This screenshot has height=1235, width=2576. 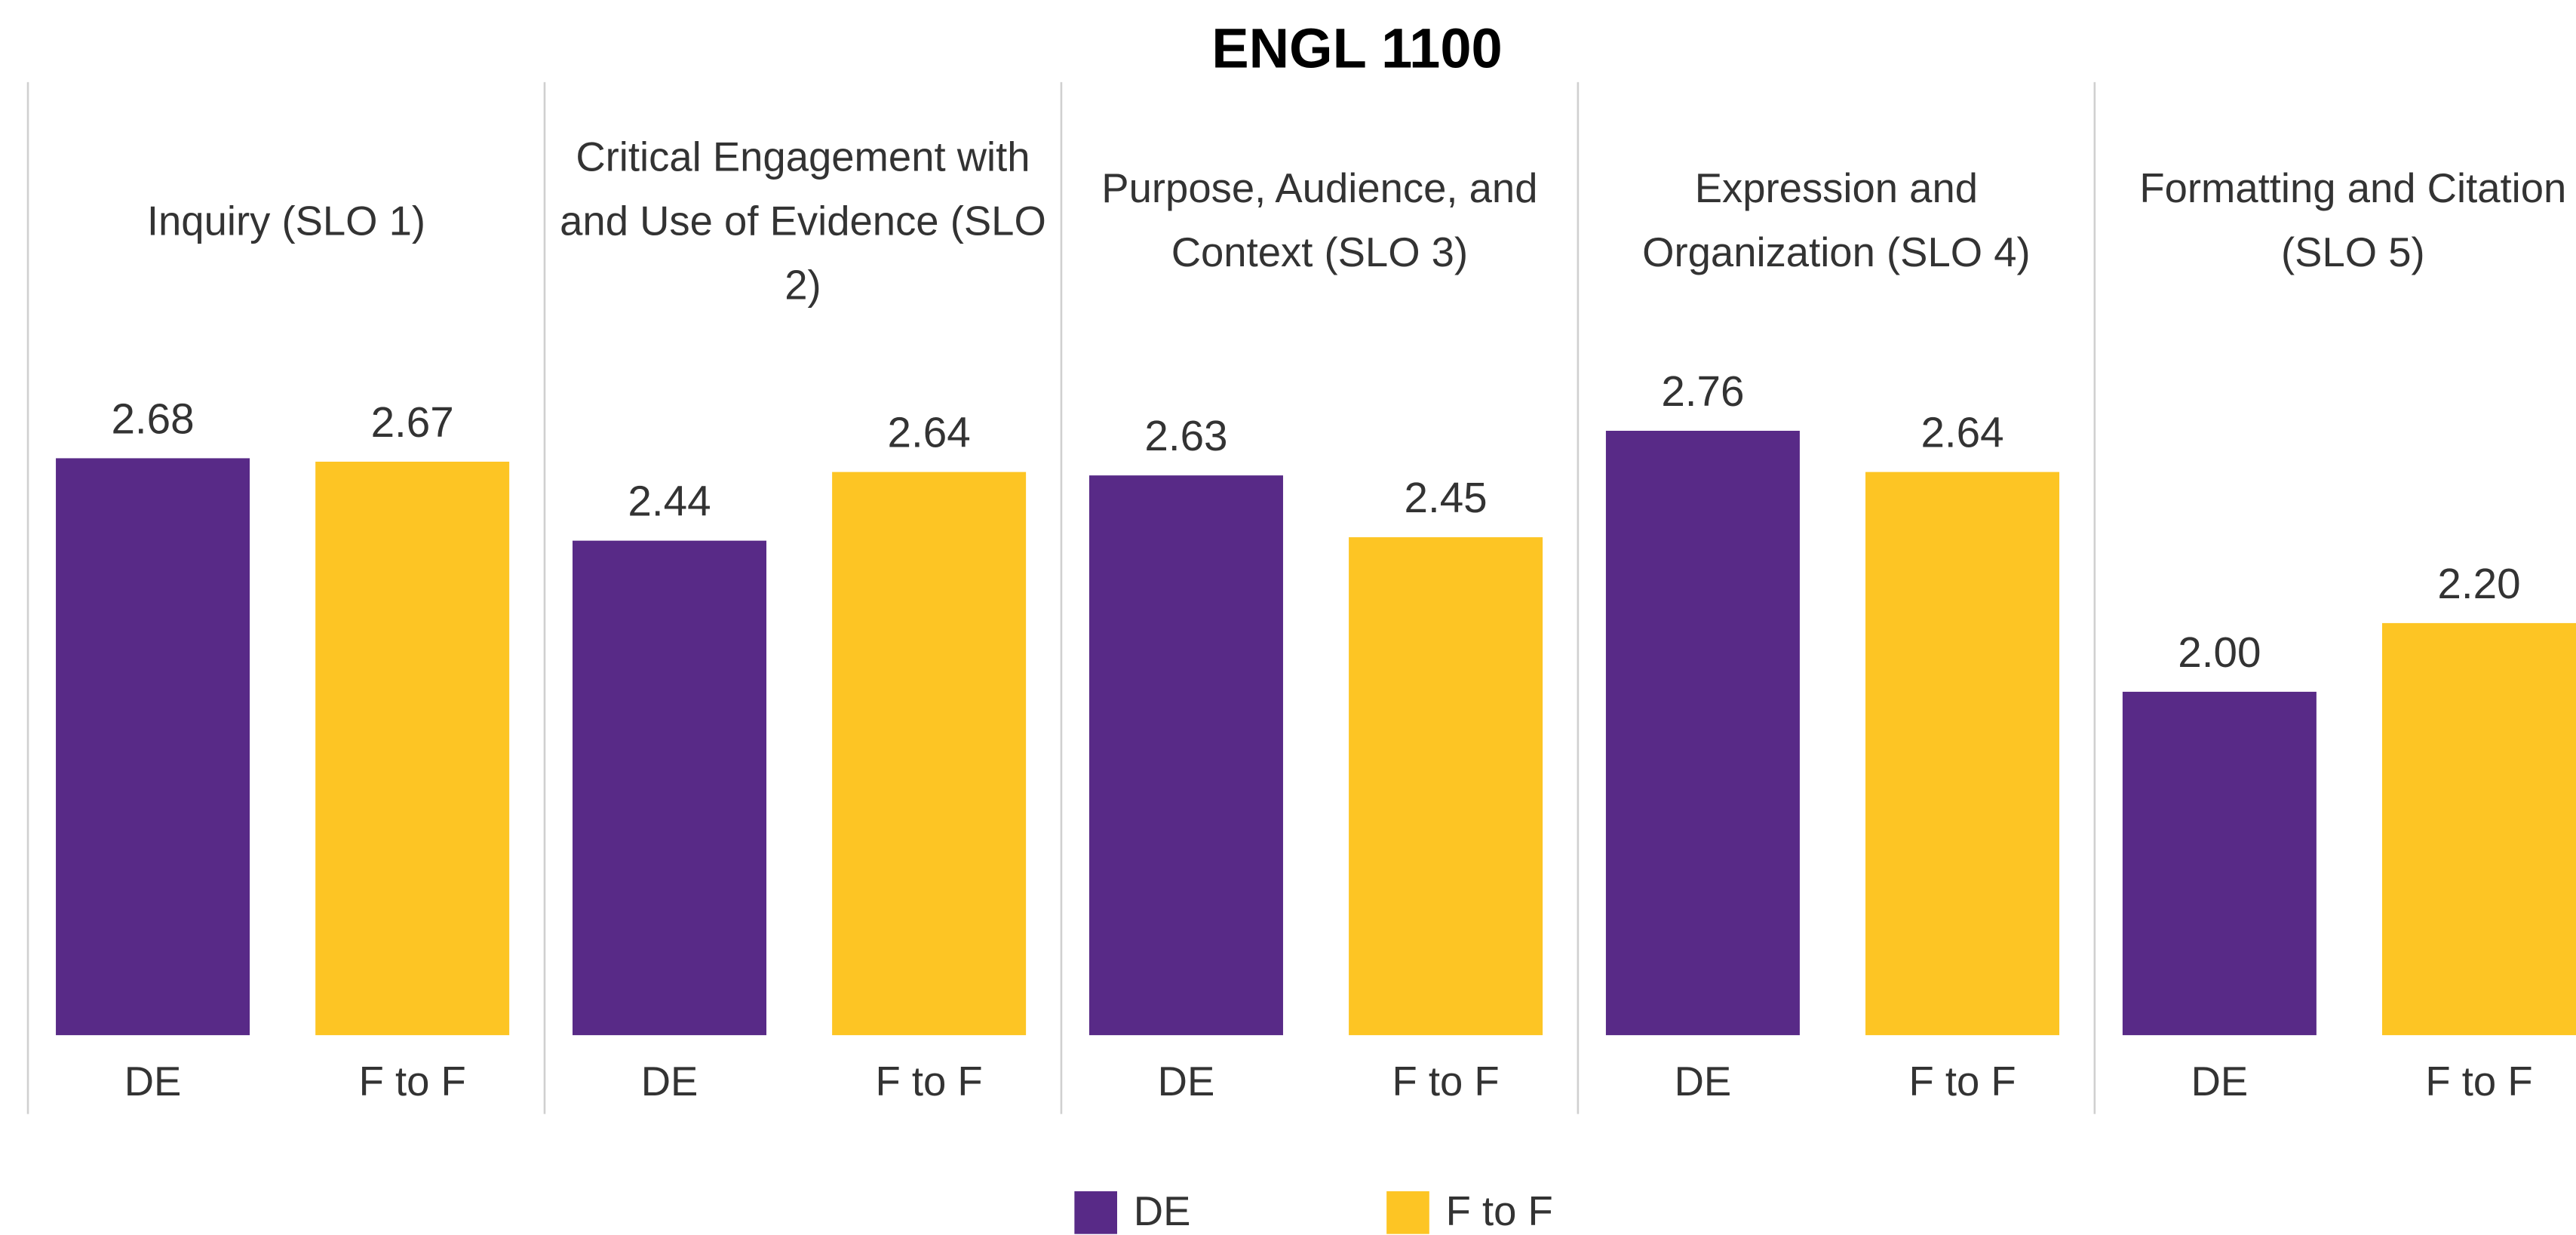 I want to click on value-label: 2.68, so click(x=152, y=418).